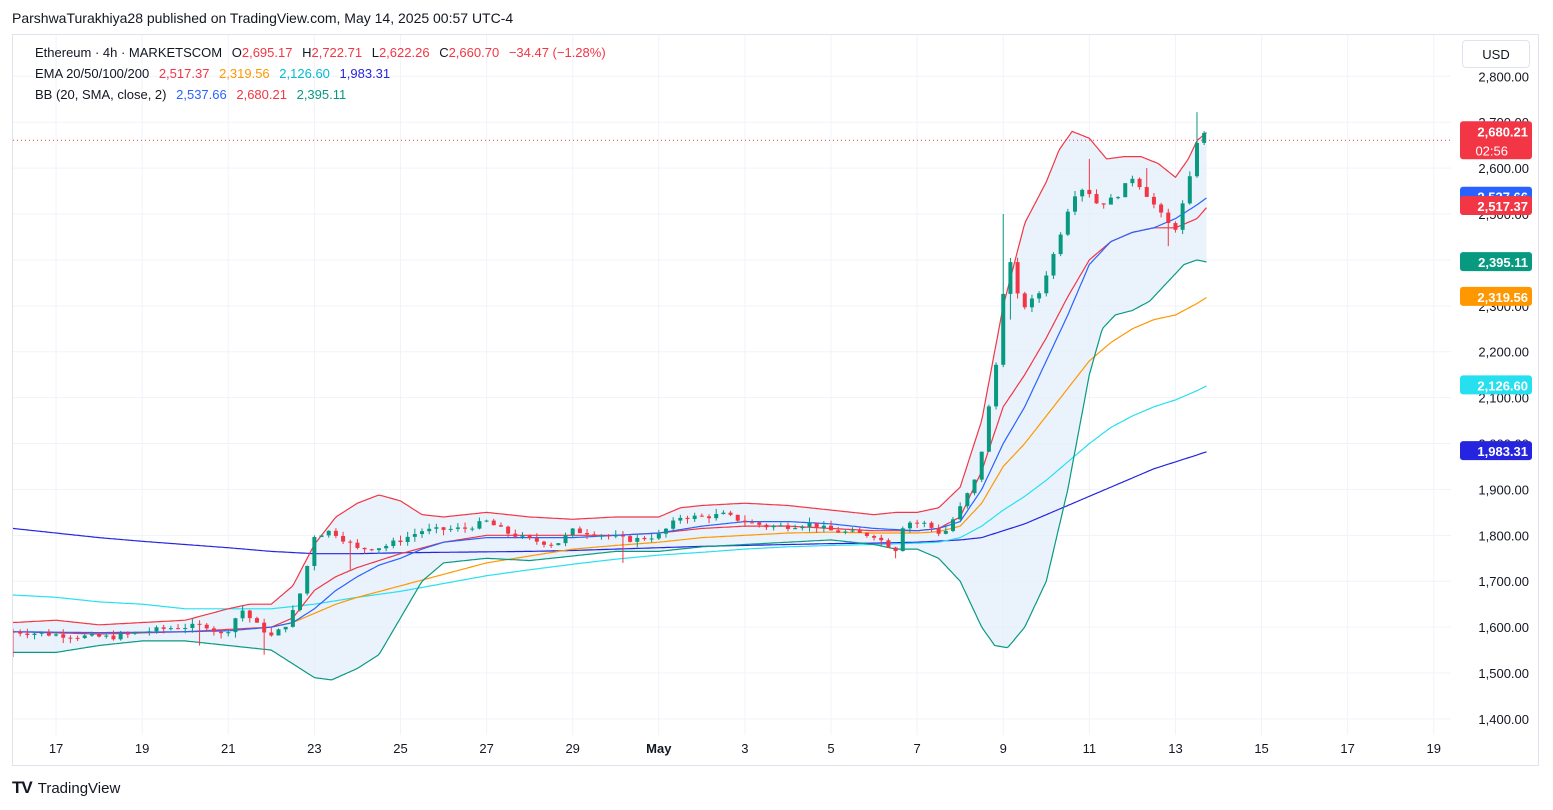 The image size is (1553, 810). What do you see at coordinates (744, 748) in the screenshot?
I see `x-tick-label: 3` at bounding box center [744, 748].